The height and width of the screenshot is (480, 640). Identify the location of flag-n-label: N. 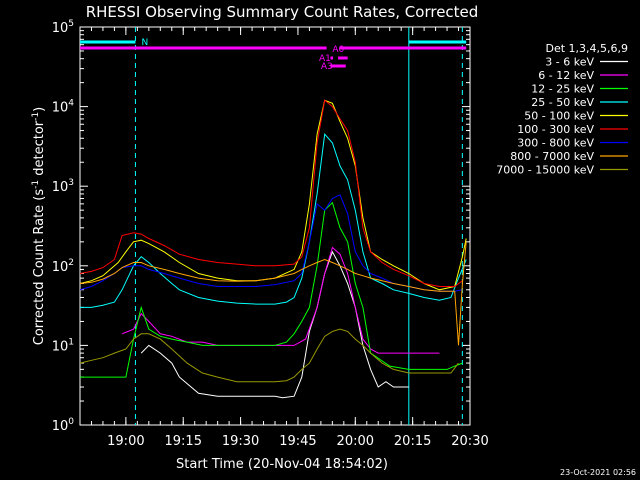
(144, 43).